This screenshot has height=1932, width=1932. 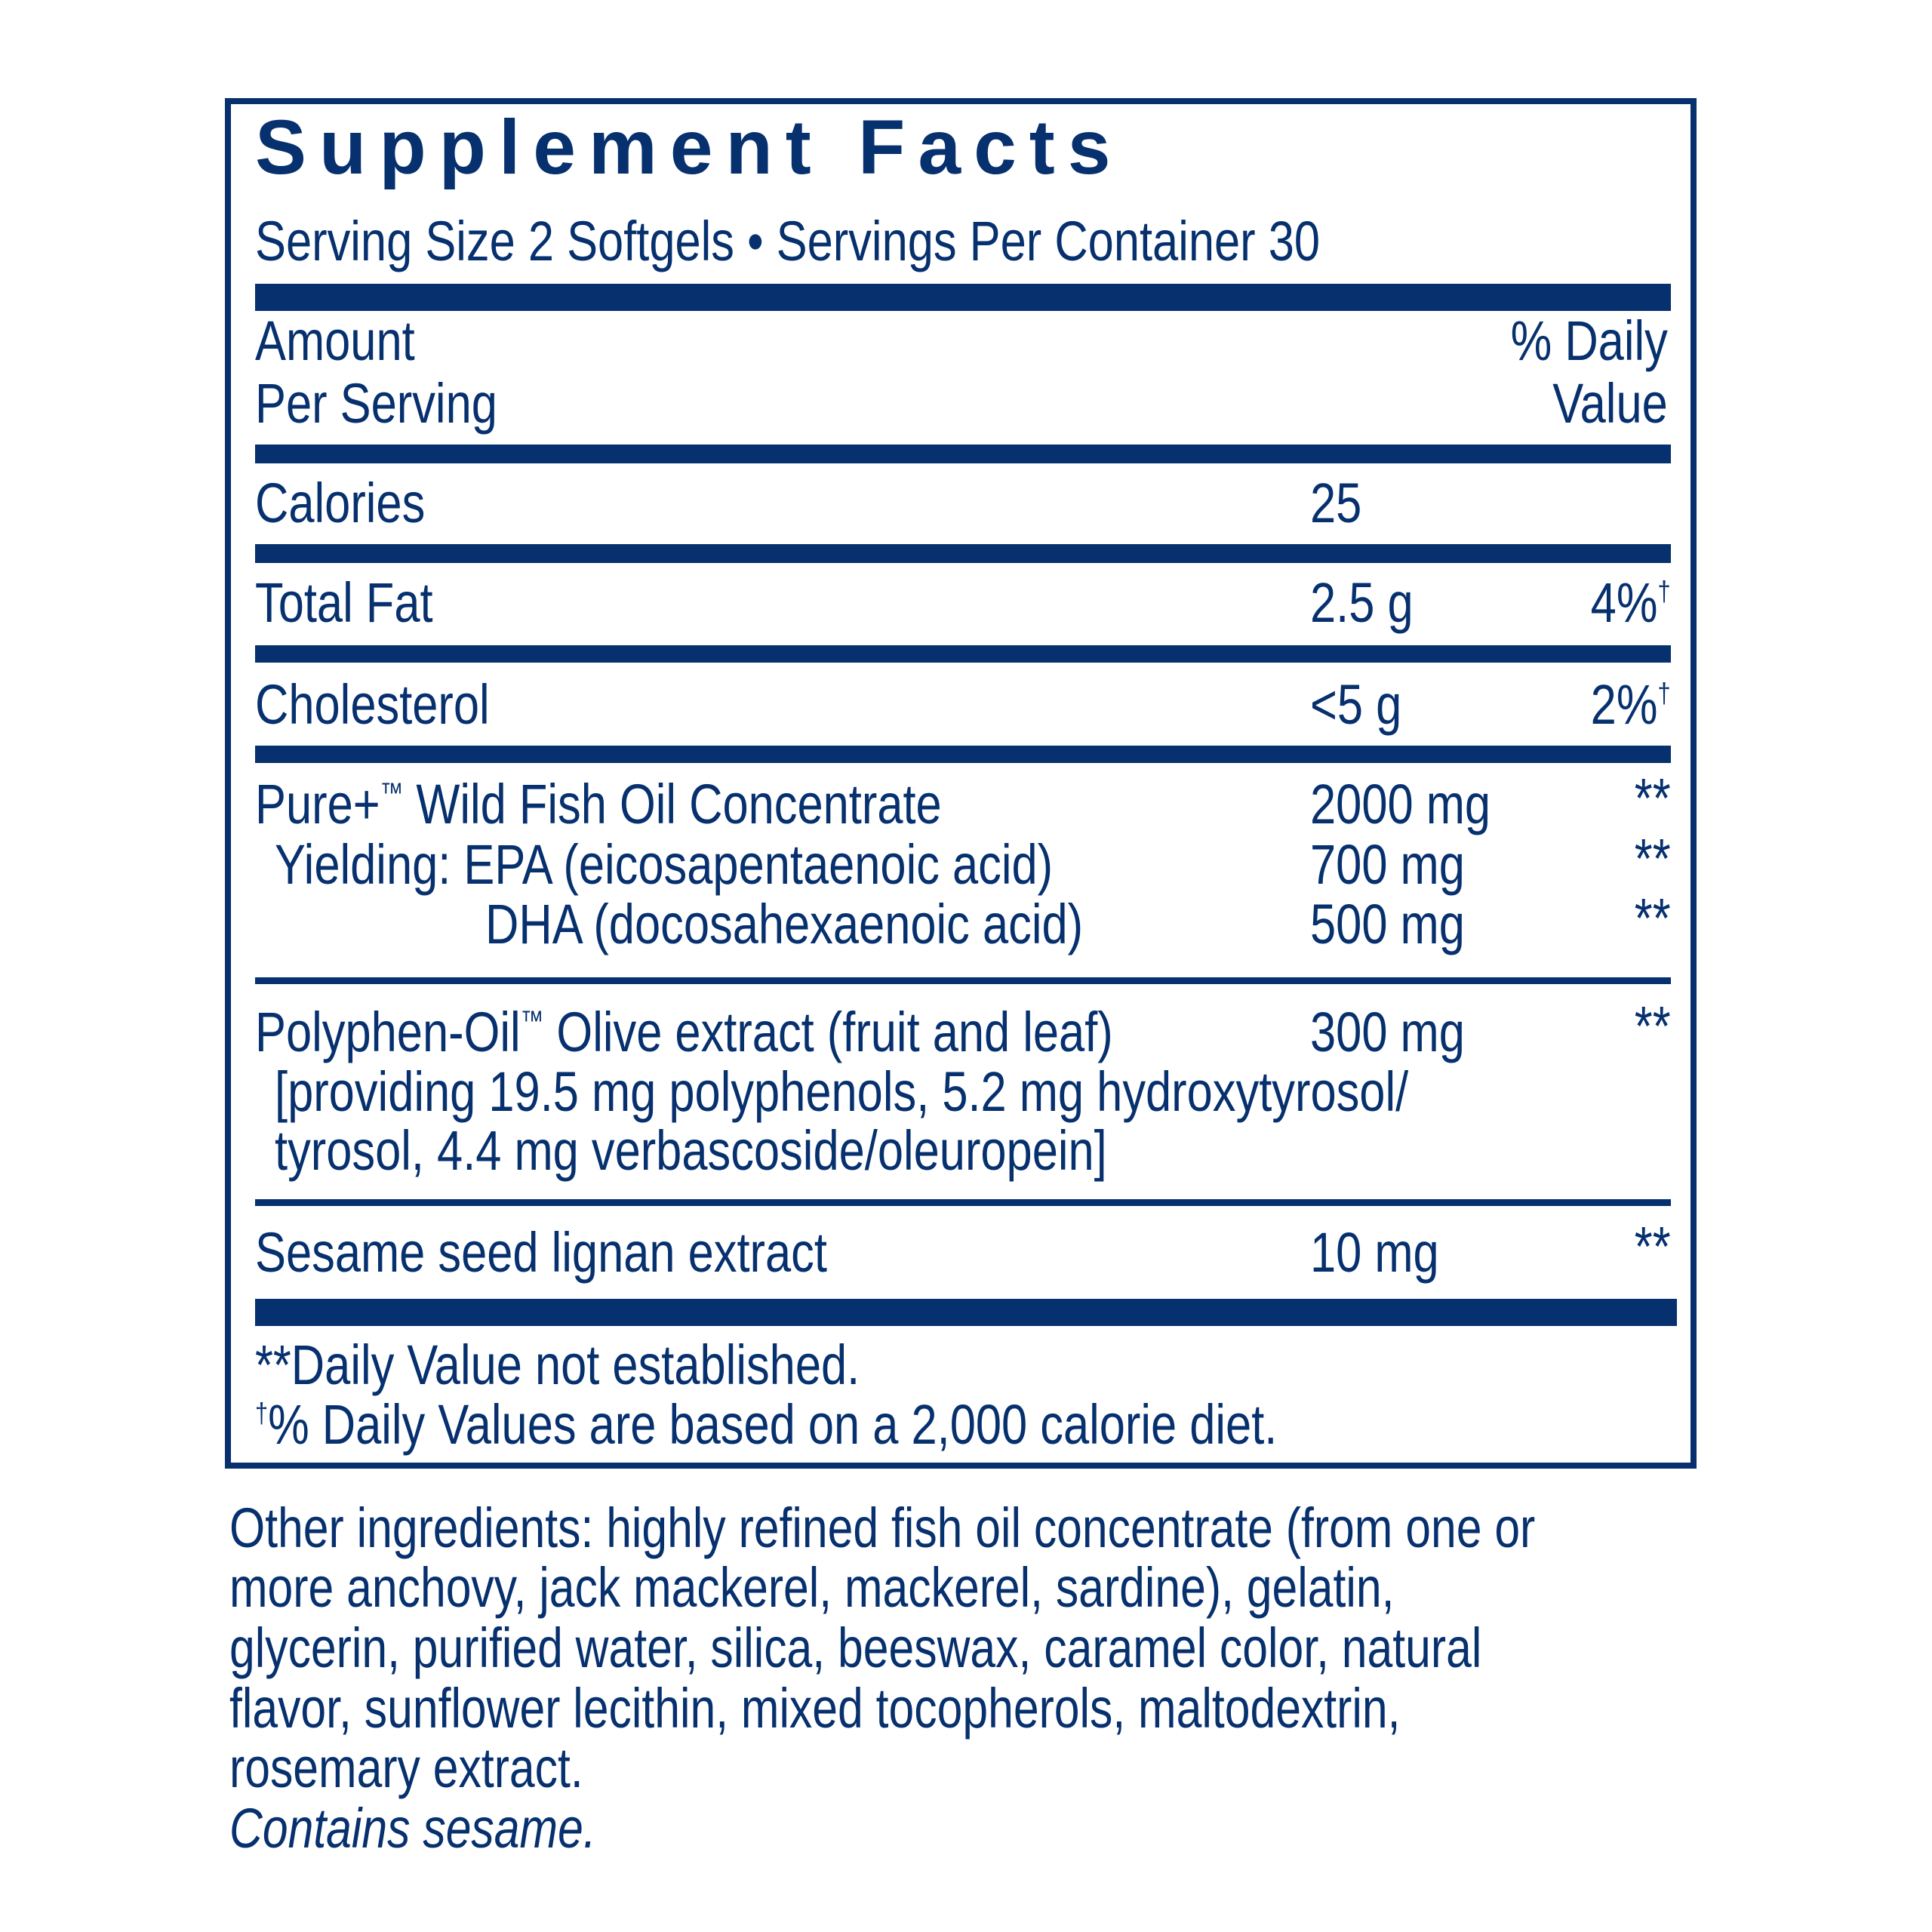 I want to click on row-total-fat-name: Total Fat, so click(x=344, y=602).